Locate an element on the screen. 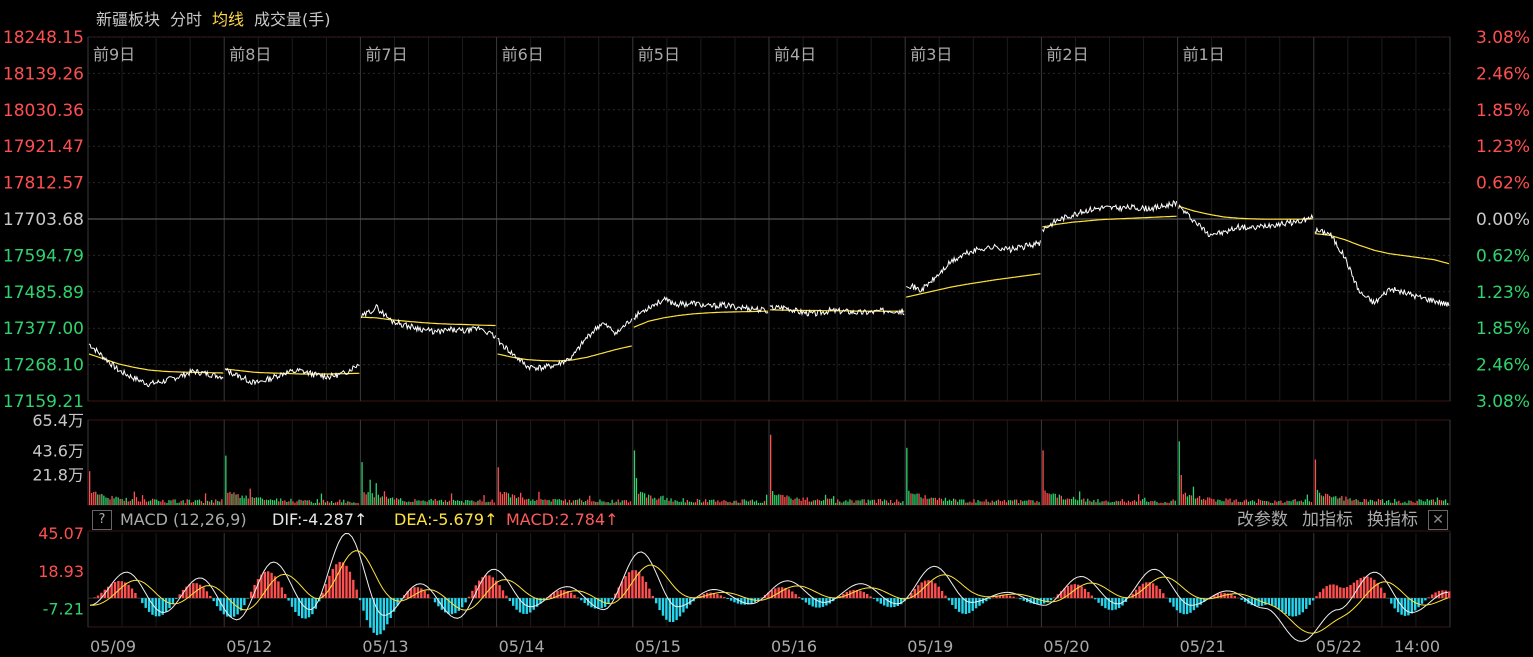 The height and width of the screenshot is (657, 1533). tab-sector: 新疆板块 is located at coordinates (128, 19).